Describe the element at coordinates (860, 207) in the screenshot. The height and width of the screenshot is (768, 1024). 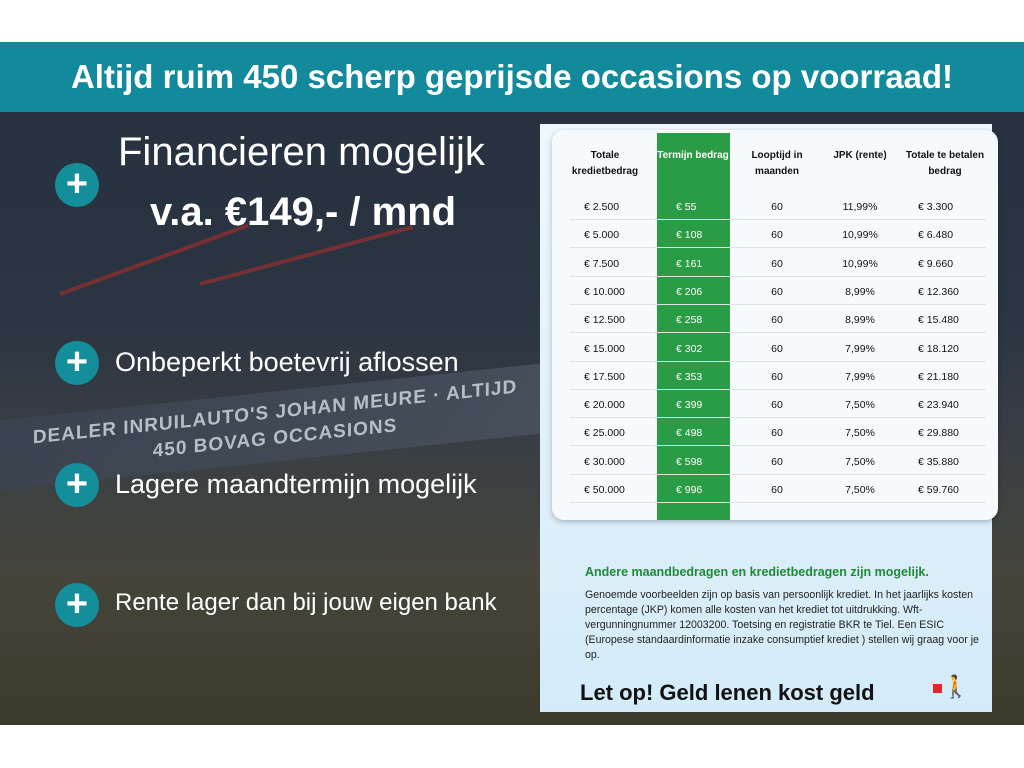
I see `table-cell: 11,99%` at that location.